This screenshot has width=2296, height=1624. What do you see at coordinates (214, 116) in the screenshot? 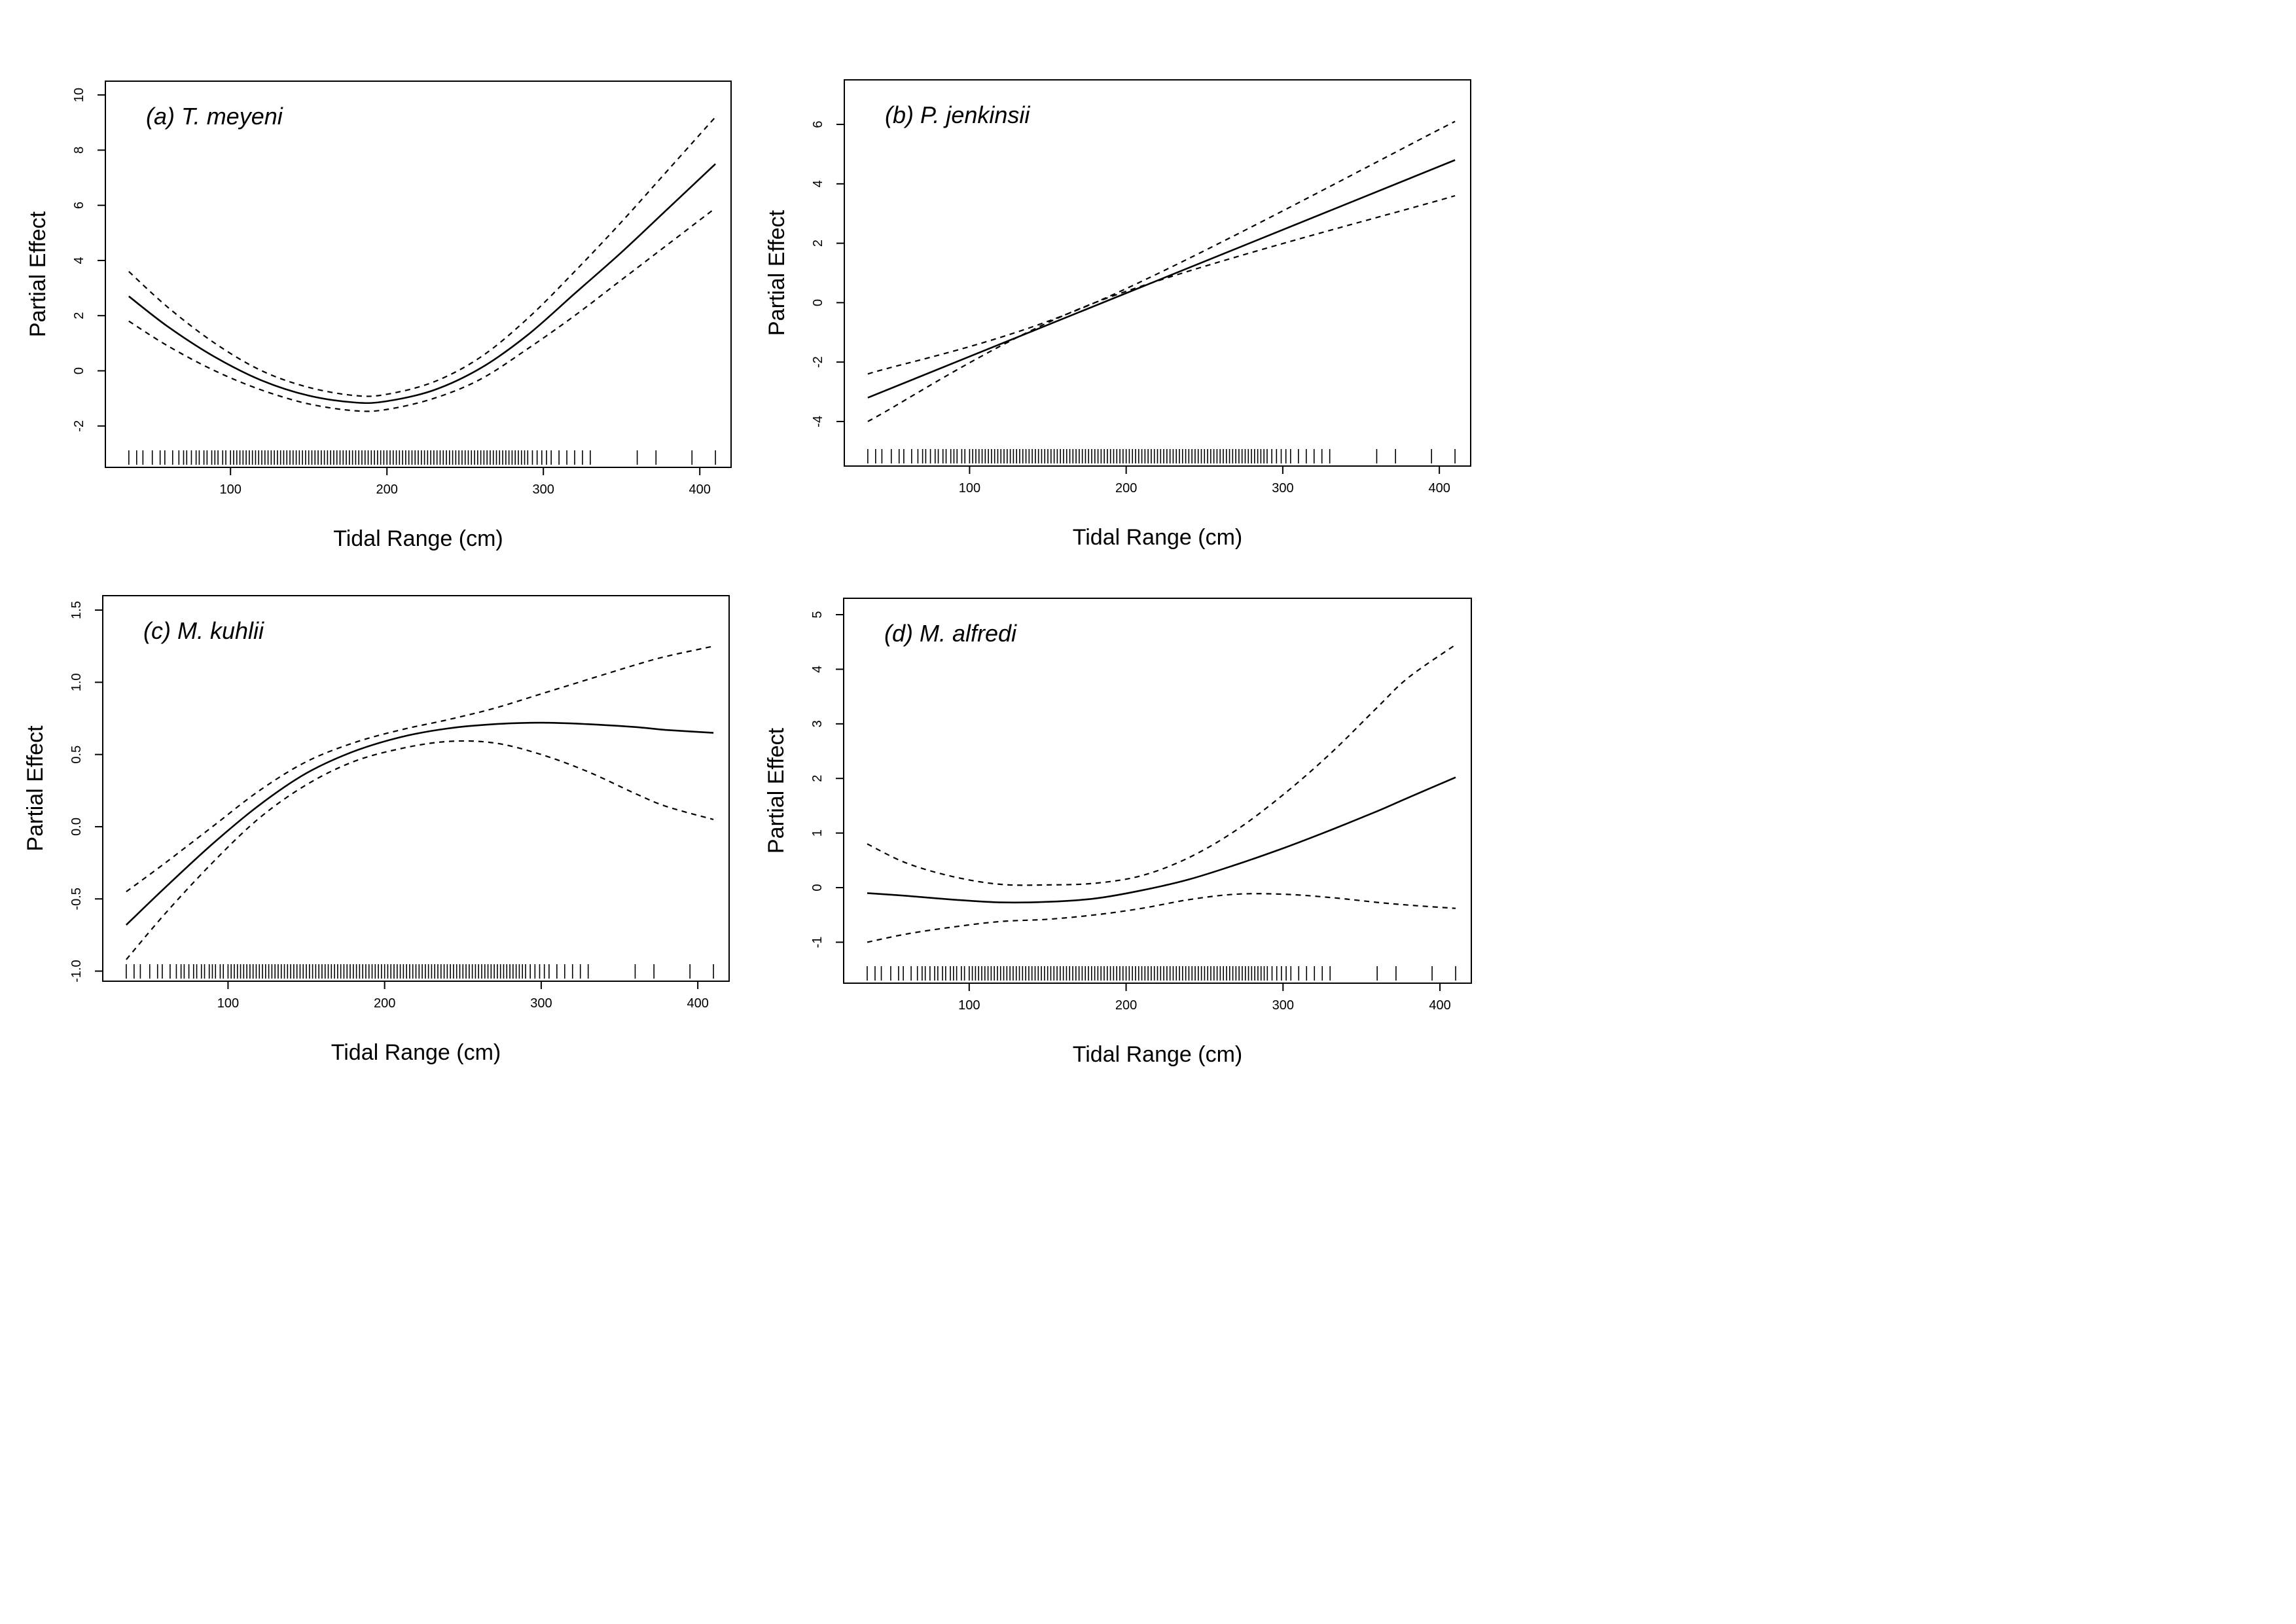
I see `panel-title: (a) T. meyeni` at bounding box center [214, 116].